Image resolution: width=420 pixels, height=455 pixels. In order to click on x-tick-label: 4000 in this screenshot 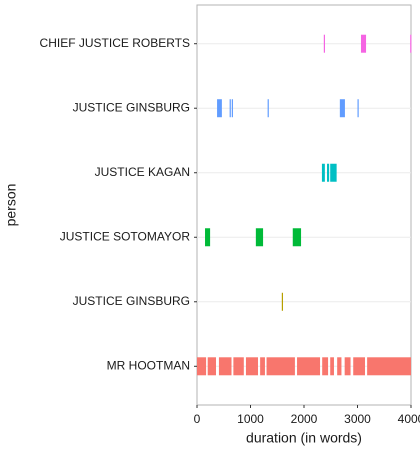, I will do `click(409, 419)`.